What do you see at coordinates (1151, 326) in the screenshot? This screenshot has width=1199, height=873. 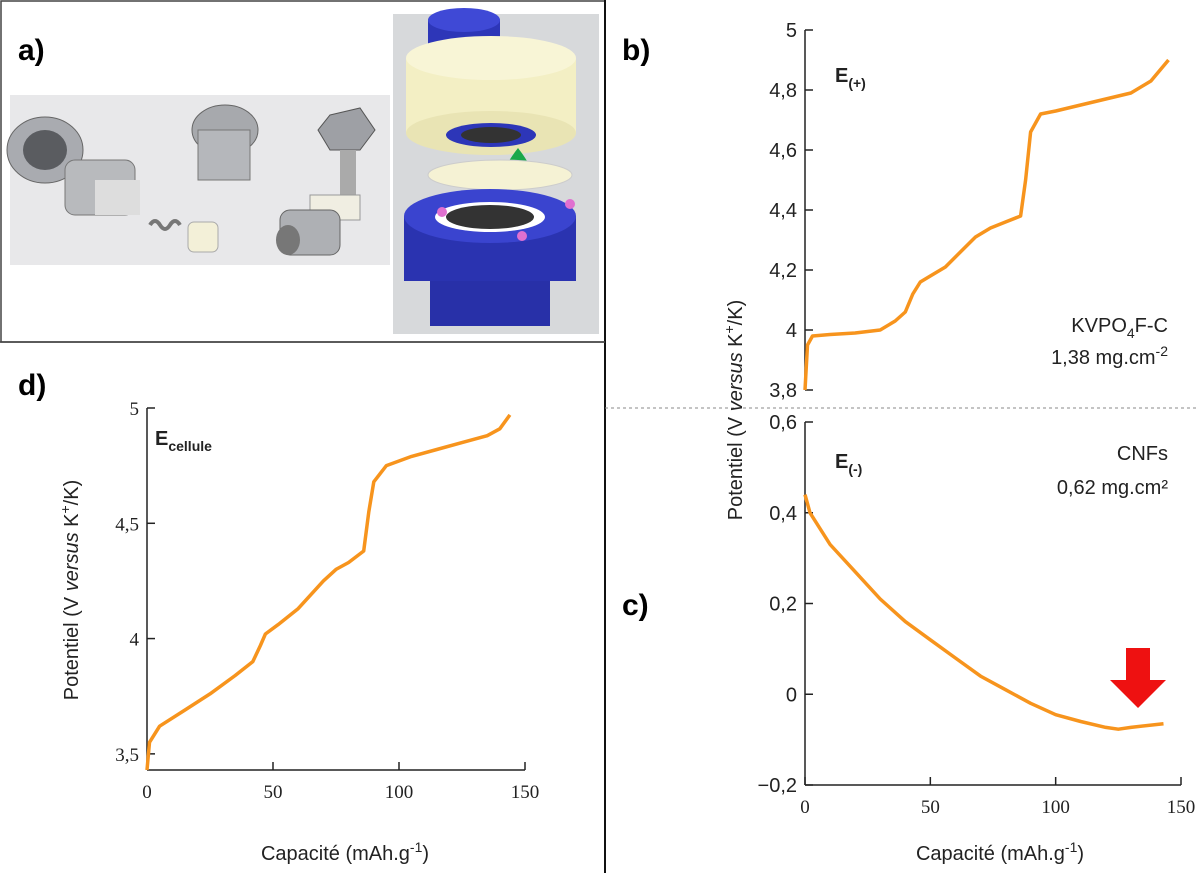 I see `text-part: F-C` at bounding box center [1151, 326].